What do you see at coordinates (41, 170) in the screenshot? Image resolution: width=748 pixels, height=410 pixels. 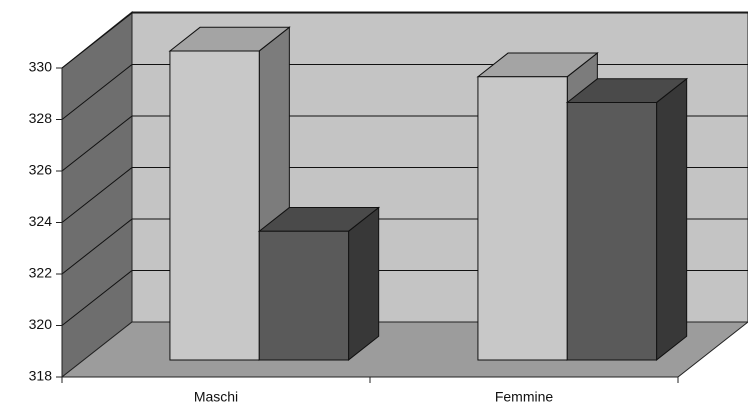 I see `y-tick-label: 326` at bounding box center [41, 170].